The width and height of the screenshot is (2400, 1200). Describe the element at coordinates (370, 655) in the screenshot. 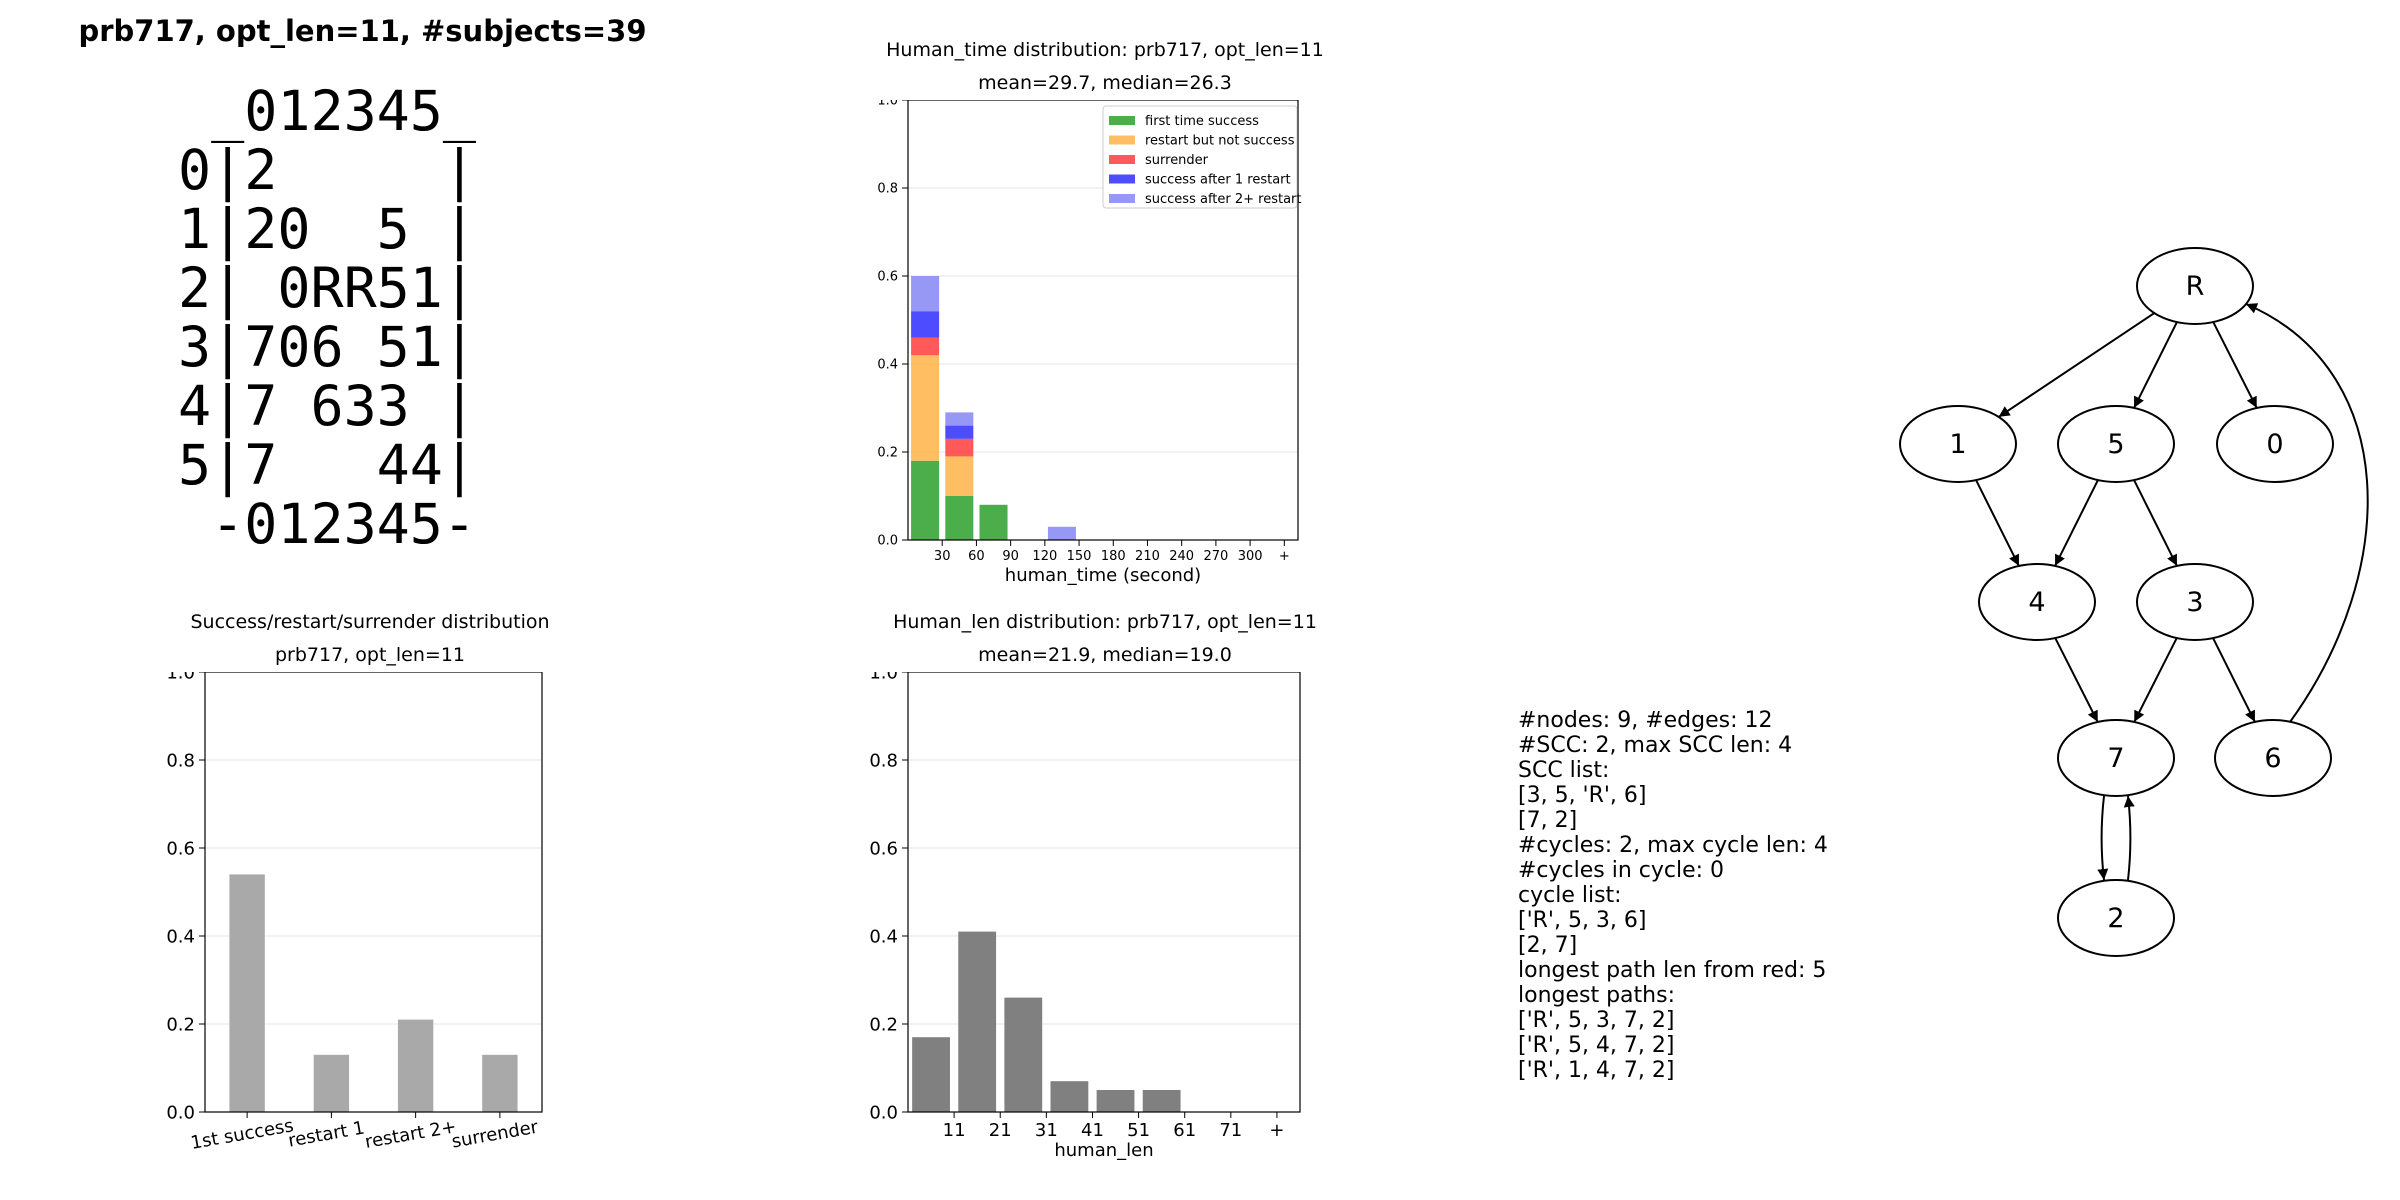

I see `chart-subtitle-line: prb717, opt_len=11` at that location.